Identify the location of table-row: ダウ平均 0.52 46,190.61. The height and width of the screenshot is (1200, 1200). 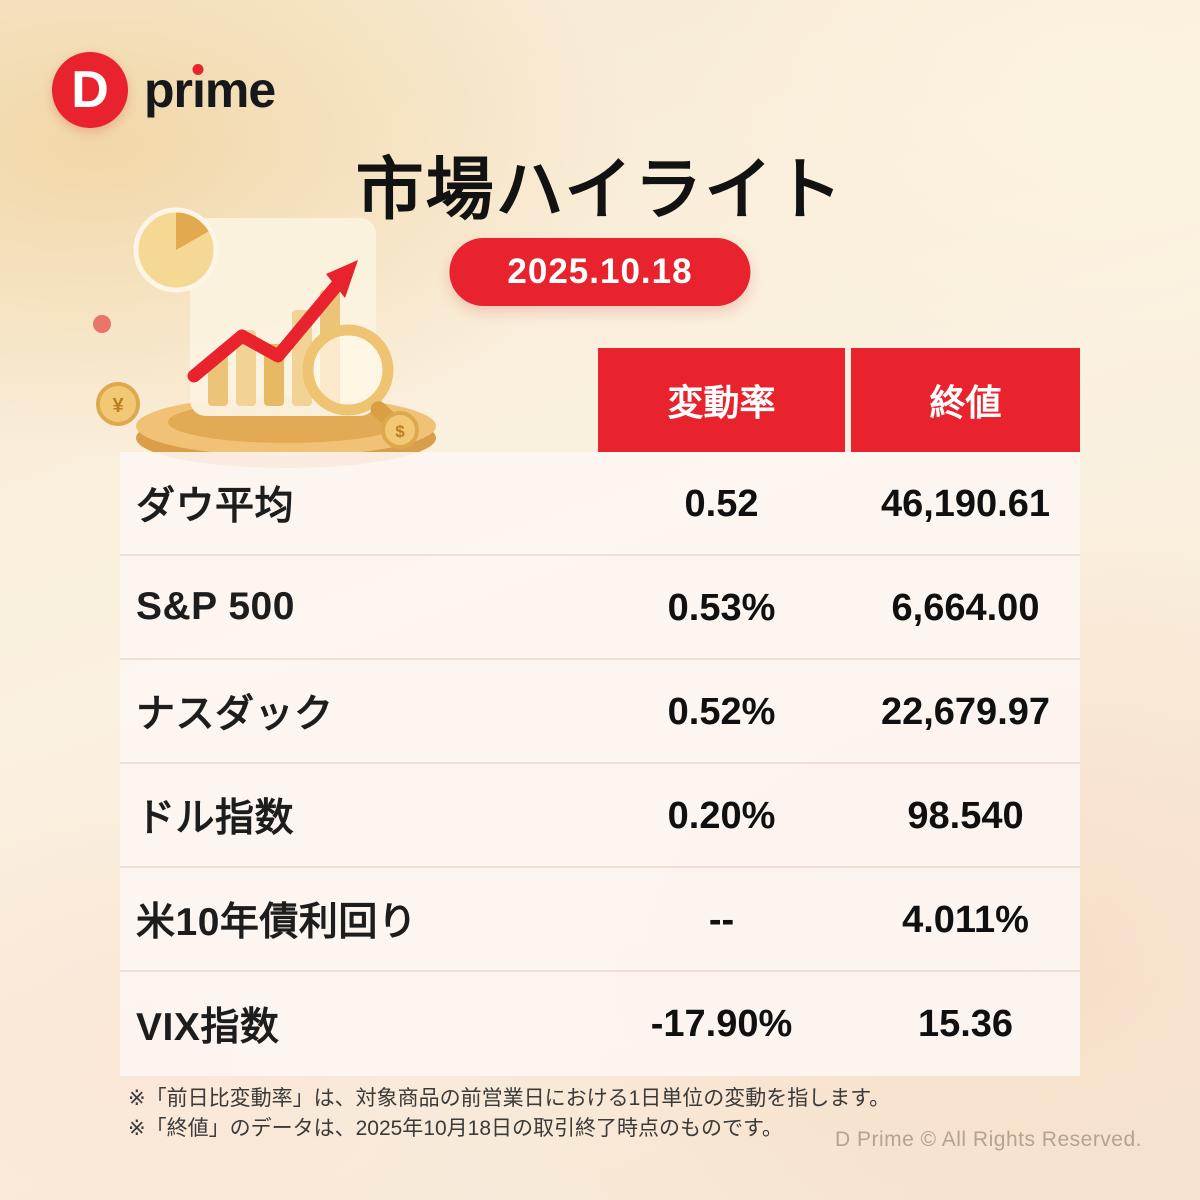
(600, 504).